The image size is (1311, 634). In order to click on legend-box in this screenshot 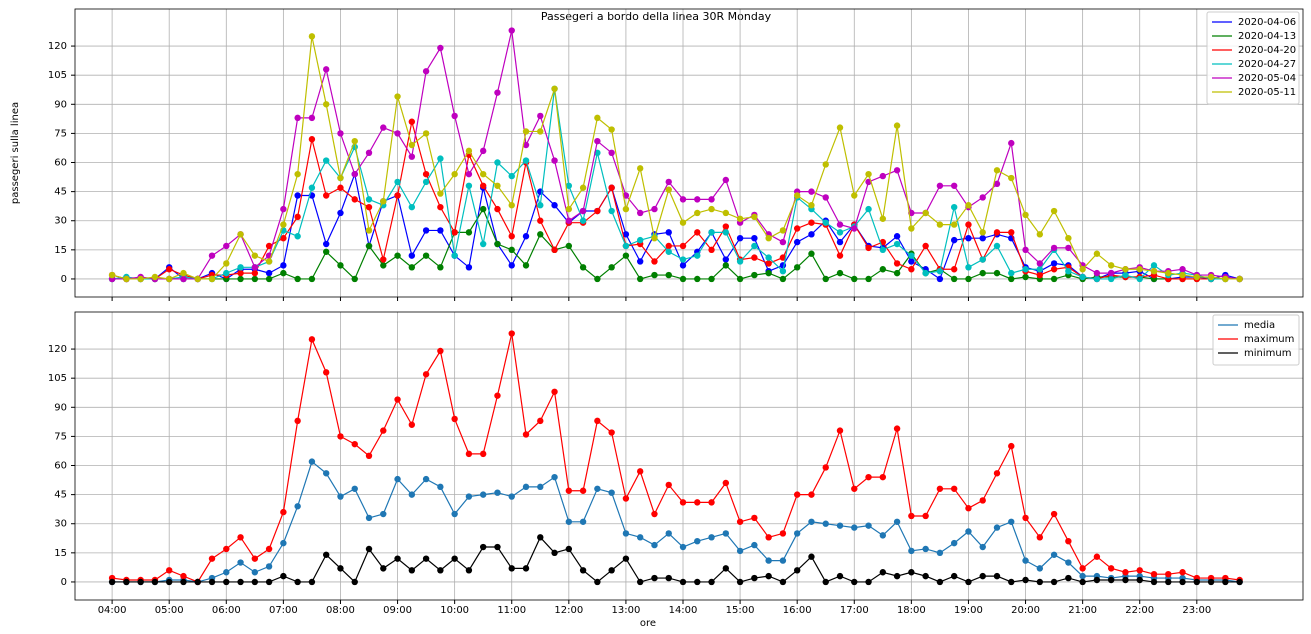, I will do `click(1253, 58)`.